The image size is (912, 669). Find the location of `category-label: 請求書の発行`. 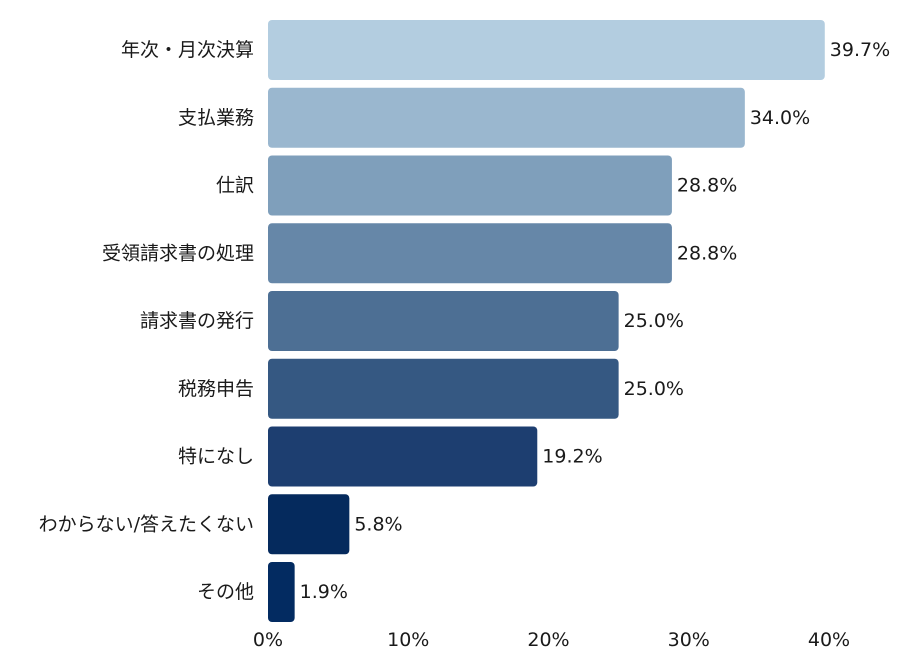

category-label: 請求書の発行 is located at coordinates (197, 321).